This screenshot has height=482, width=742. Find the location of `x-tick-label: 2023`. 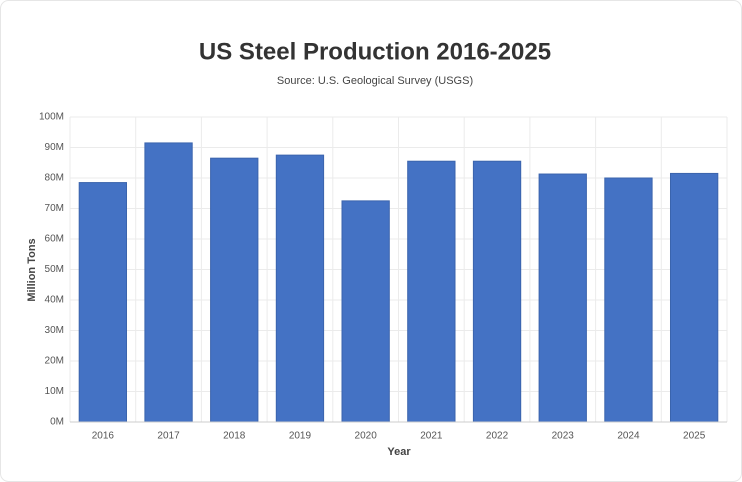

x-tick-label: 2023 is located at coordinates (563, 436).